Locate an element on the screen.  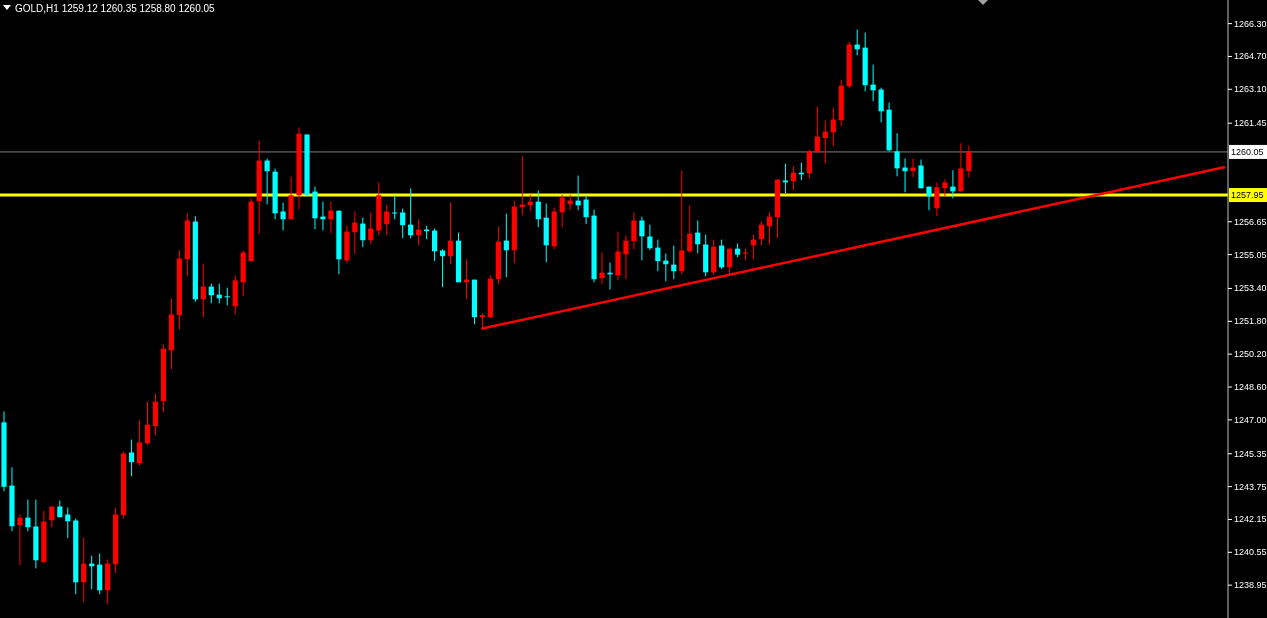
y-tick-label: 1248.60 is located at coordinates (1250, 387).